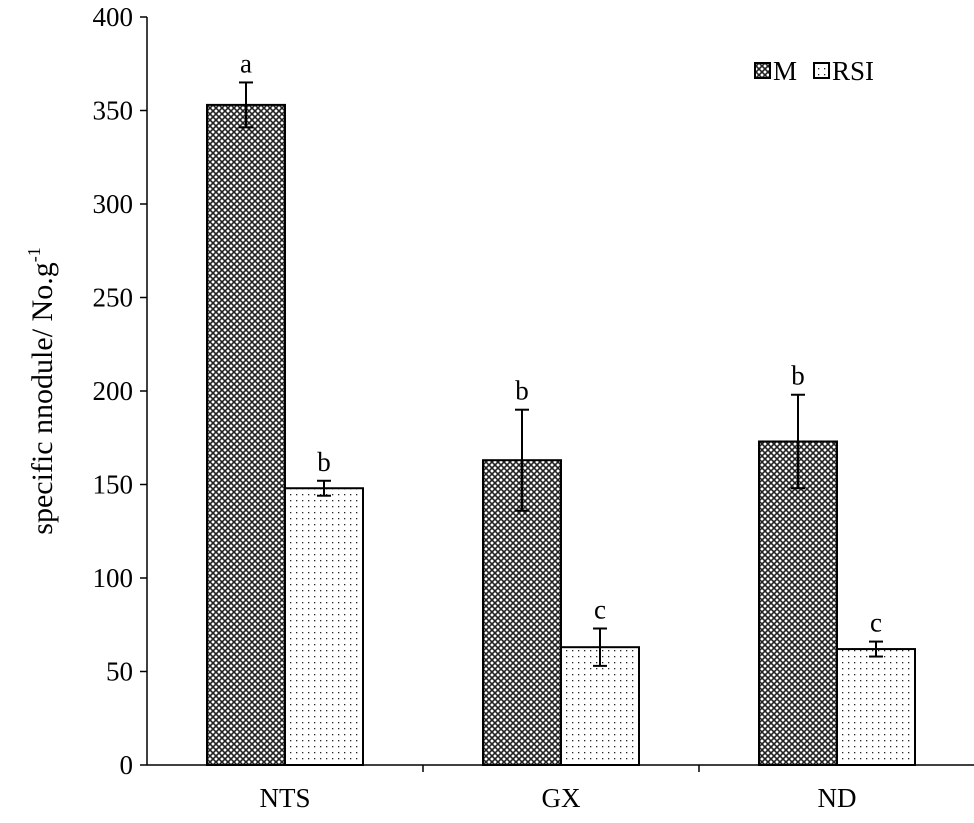  I want to click on y-tick-label: 50, so click(119, 672).